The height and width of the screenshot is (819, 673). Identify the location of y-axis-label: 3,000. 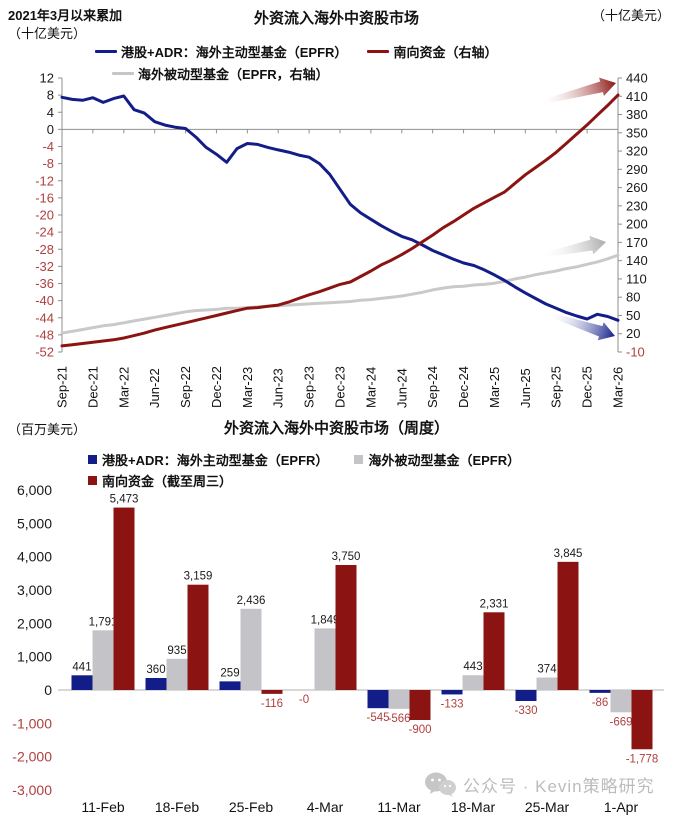
(34, 590).